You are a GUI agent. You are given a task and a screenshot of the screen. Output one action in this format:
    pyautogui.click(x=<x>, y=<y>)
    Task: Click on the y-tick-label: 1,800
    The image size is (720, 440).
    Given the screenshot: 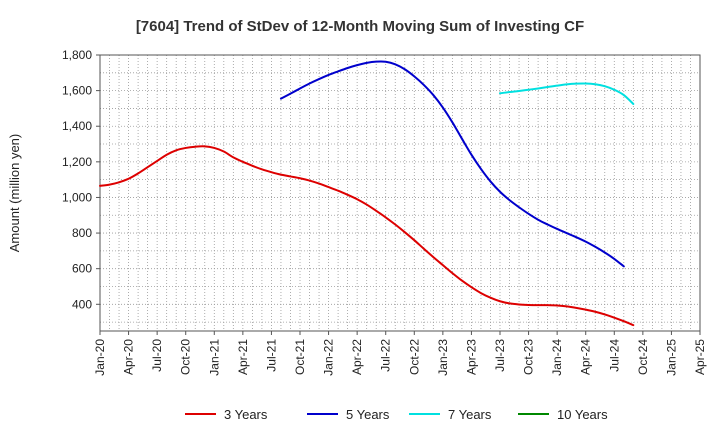 What is the action you would take?
    pyautogui.click(x=77, y=55)
    